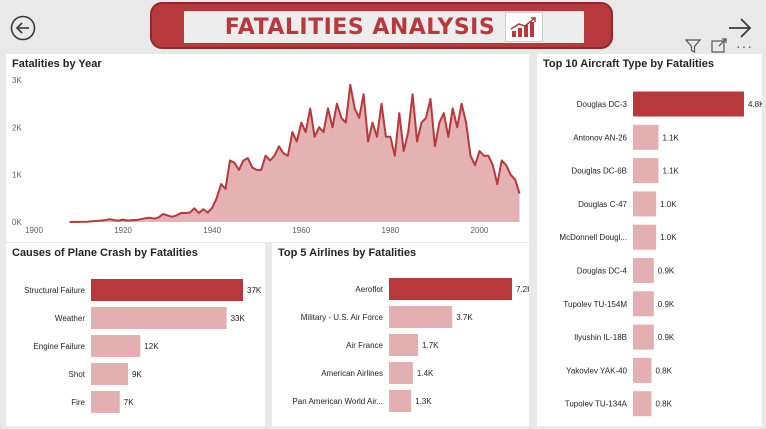 This screenshot has height=429, width=766. Describe the element at coordinates (524, 27) in the screenshot. I see `growth-chart-icon` at that location.